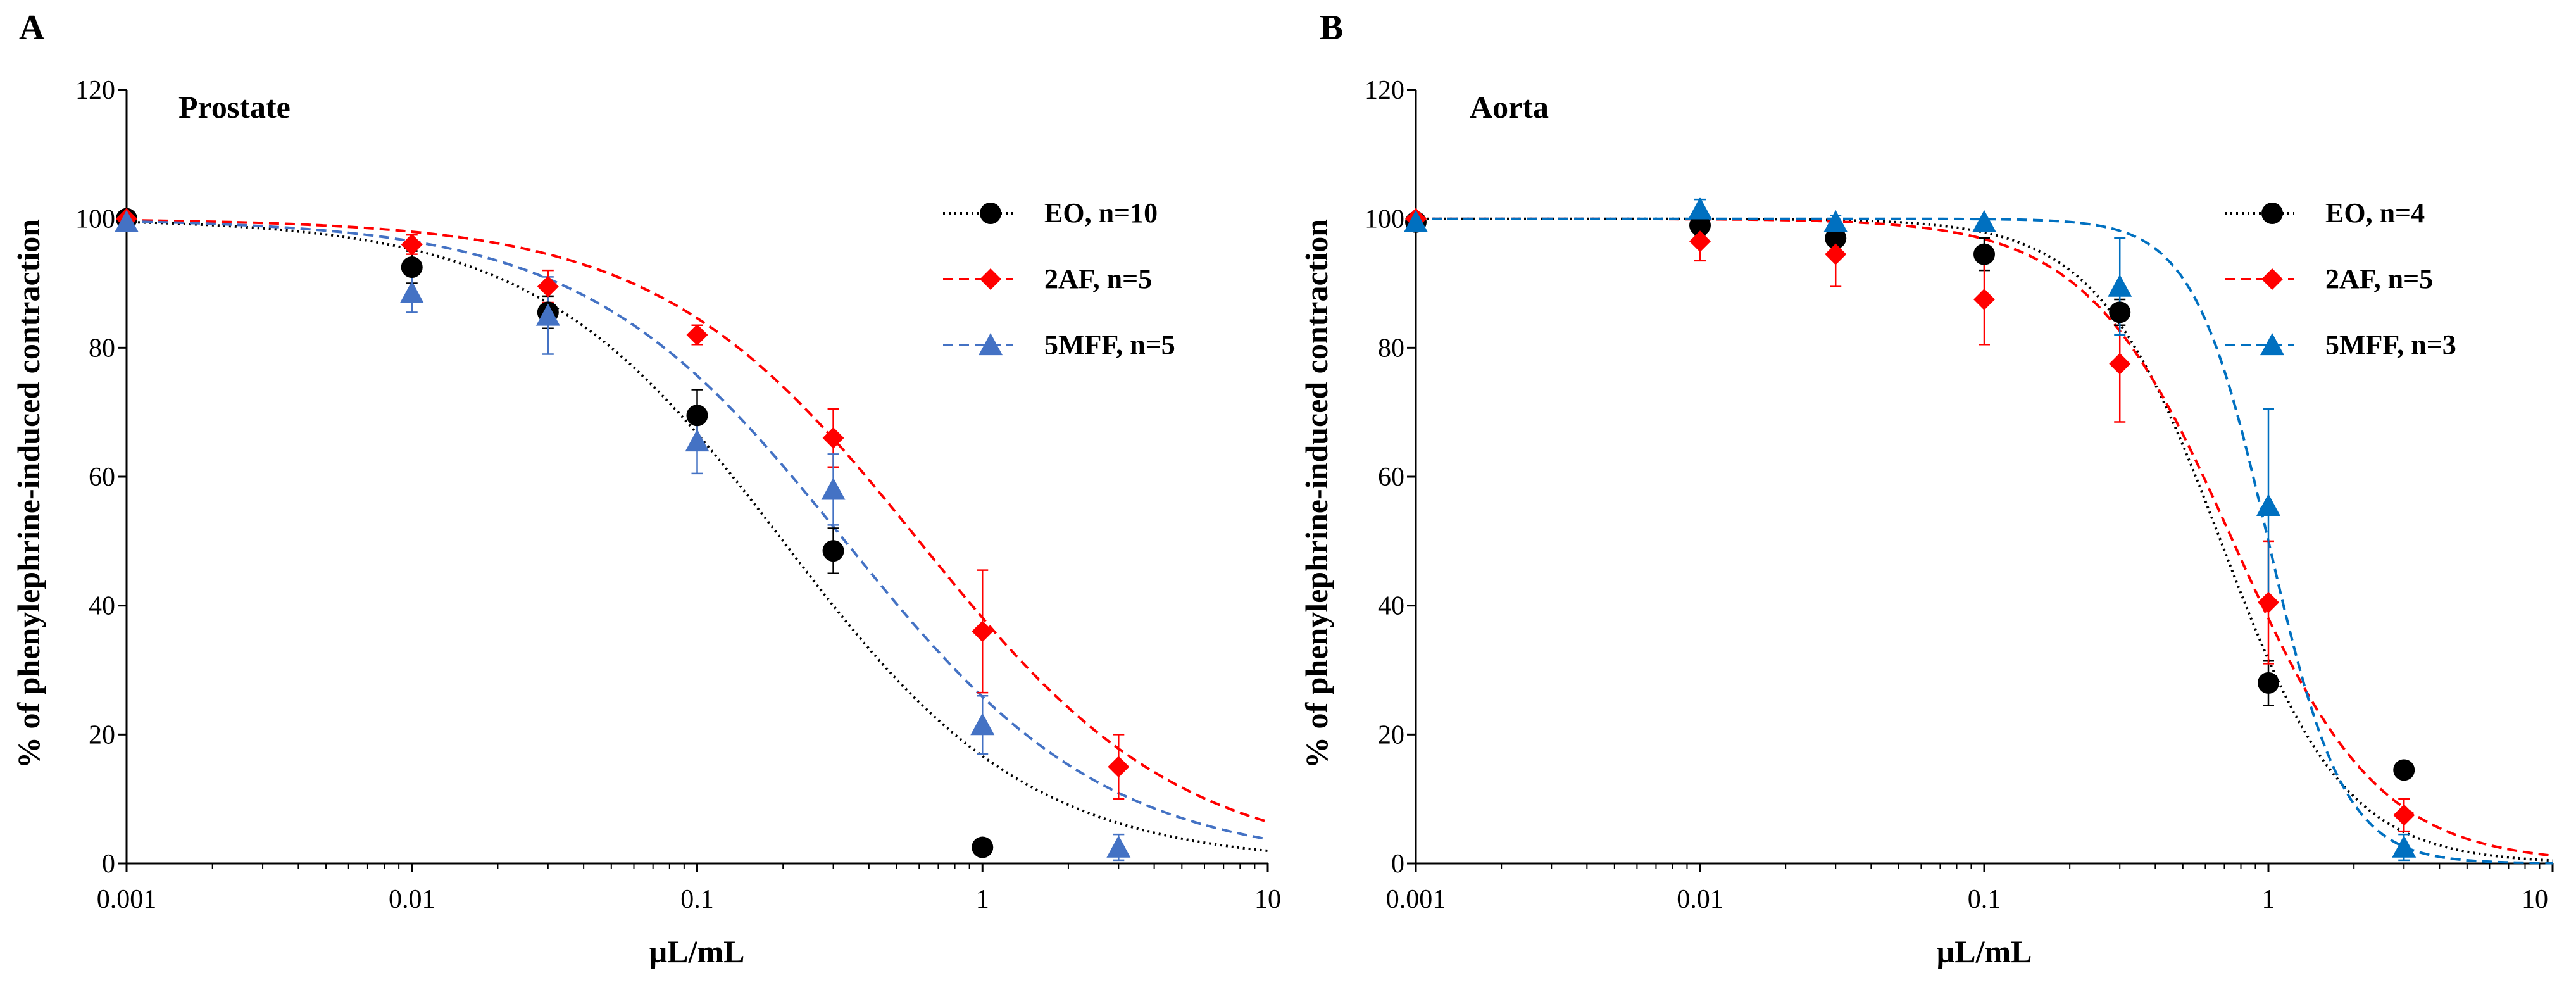 The image size is (2576, 985). Describe the element at coordinates (1510, 107) in the screenshot. I see `chart-title: Aorta` at that location.